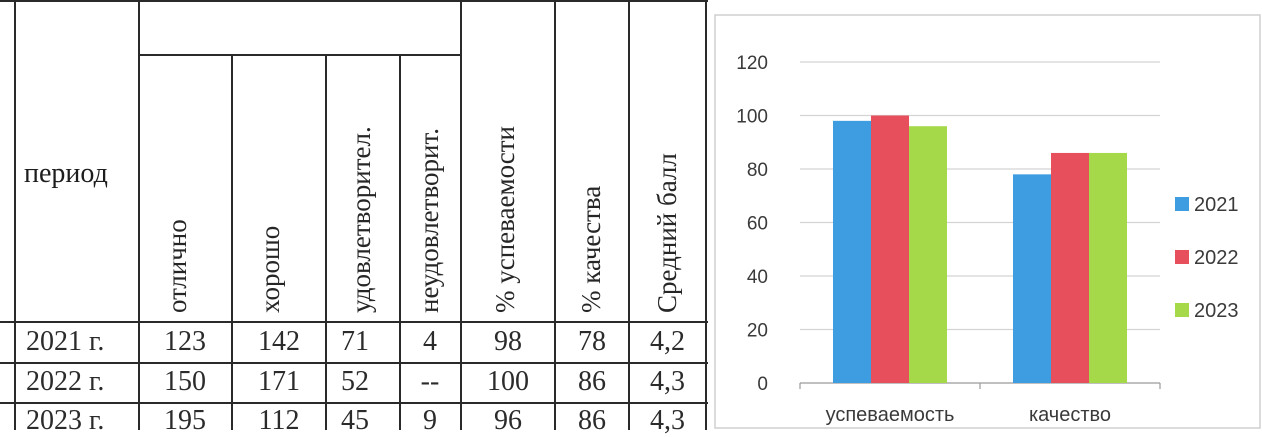 This screenshot has height=437, width=1262. I want to click on header-satisfactory: удовлетворител., so click(361, 219).